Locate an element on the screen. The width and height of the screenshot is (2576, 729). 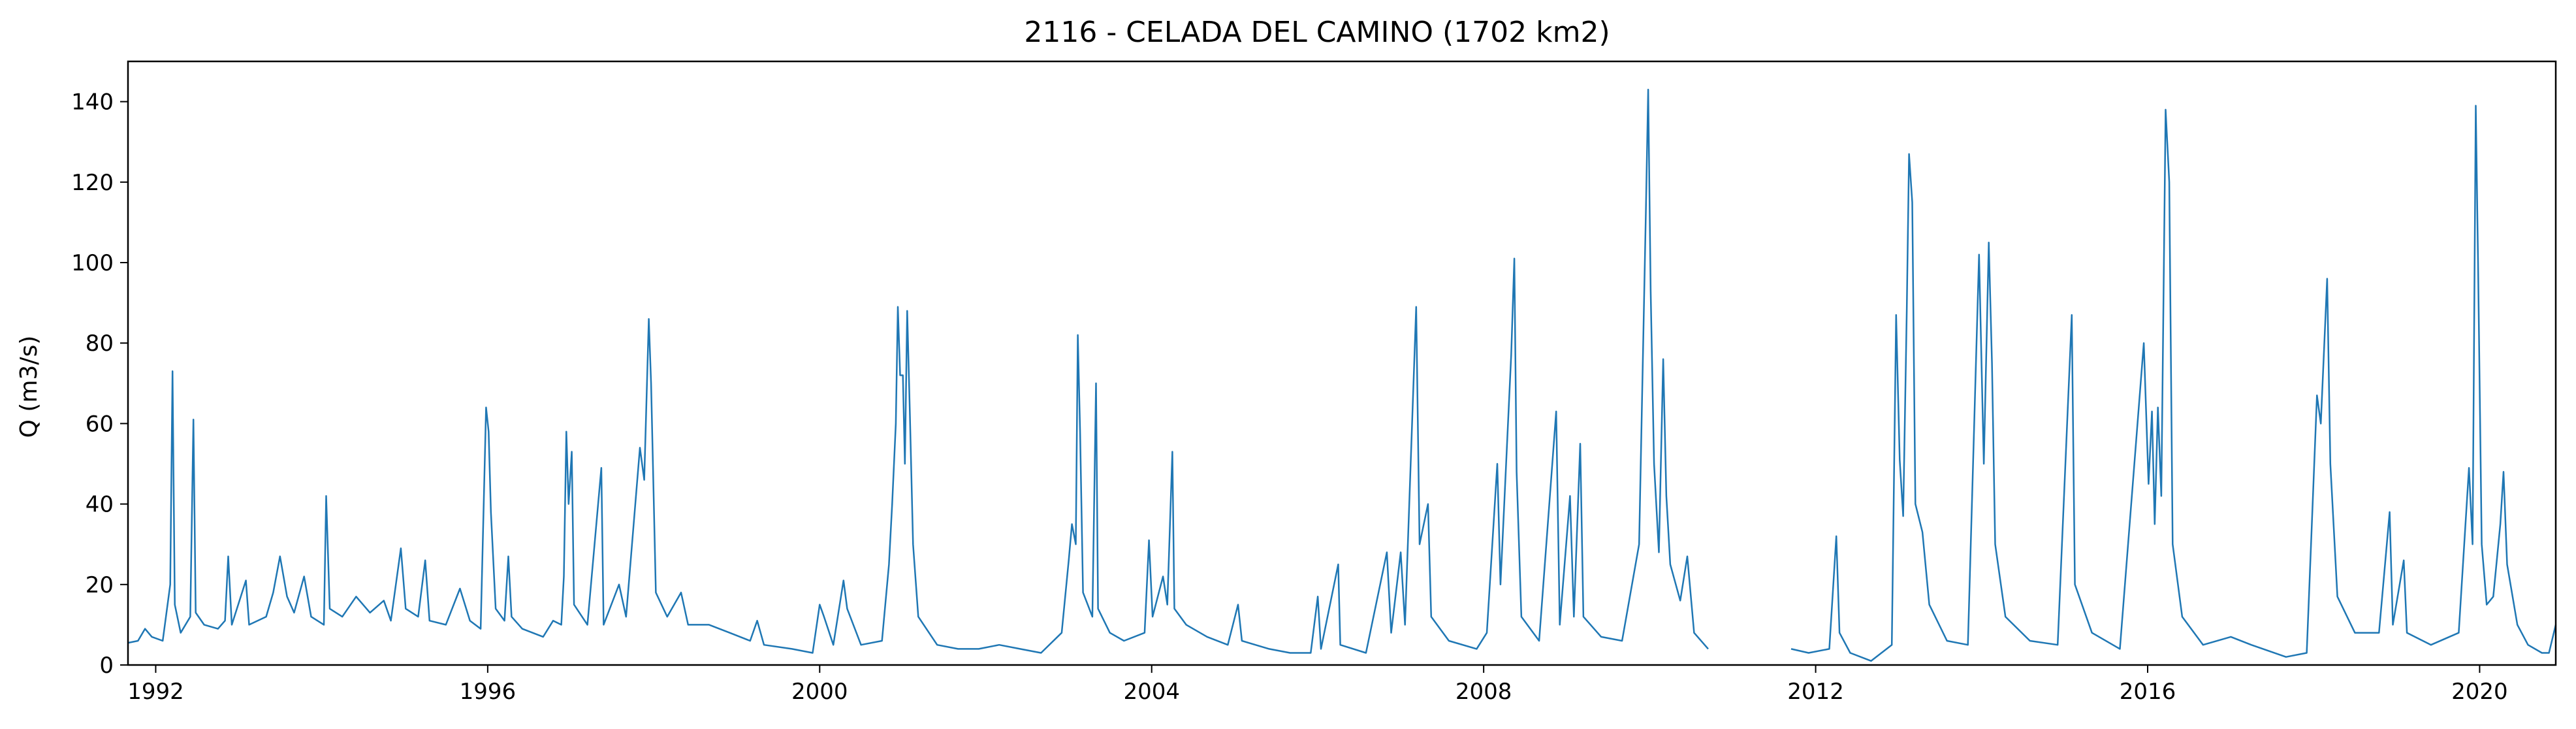
x-tick-label: 1992 is located at coordinates (156, 692).